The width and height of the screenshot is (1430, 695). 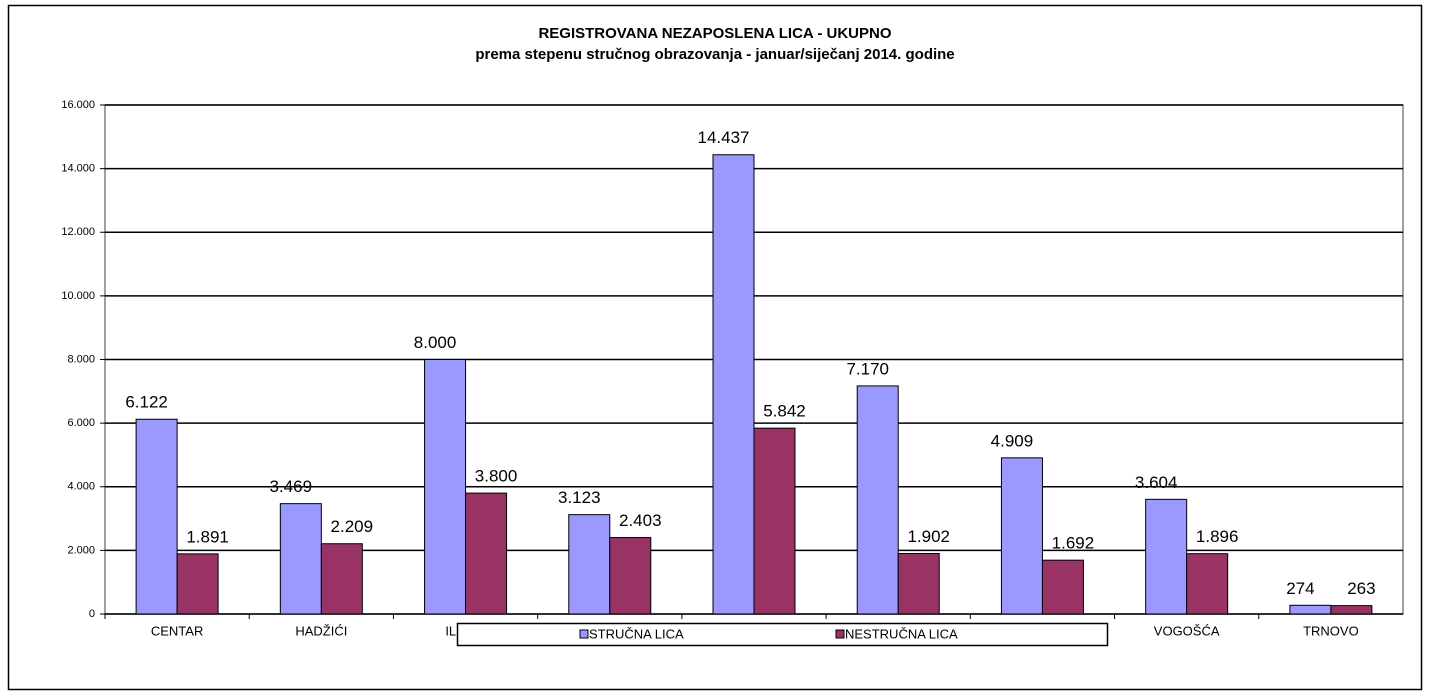 I want to click on value-label: 3.800, so click(x=496, y=476).